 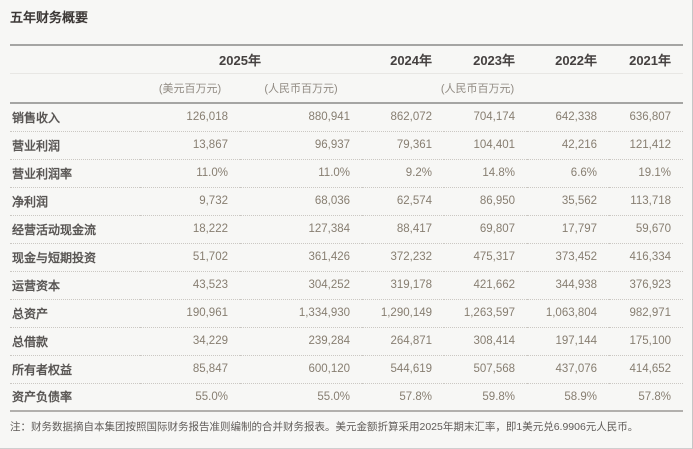 I want to click on cell-value: 17,797, so click(x=568, y=229).